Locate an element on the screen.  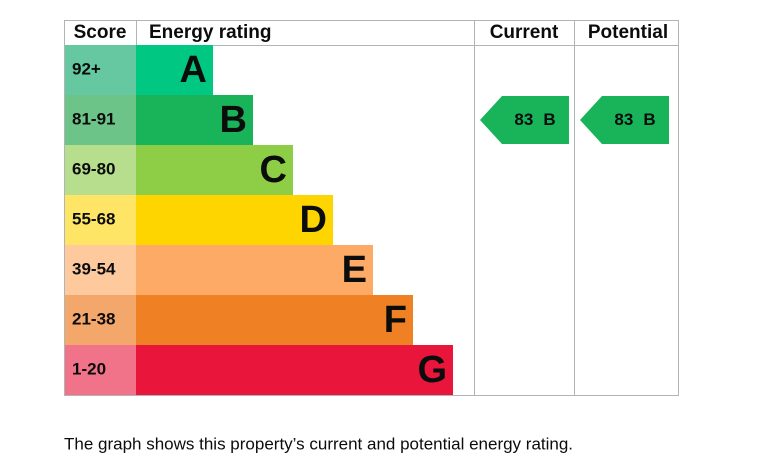
header: Score is located at coordinates (100, 32).